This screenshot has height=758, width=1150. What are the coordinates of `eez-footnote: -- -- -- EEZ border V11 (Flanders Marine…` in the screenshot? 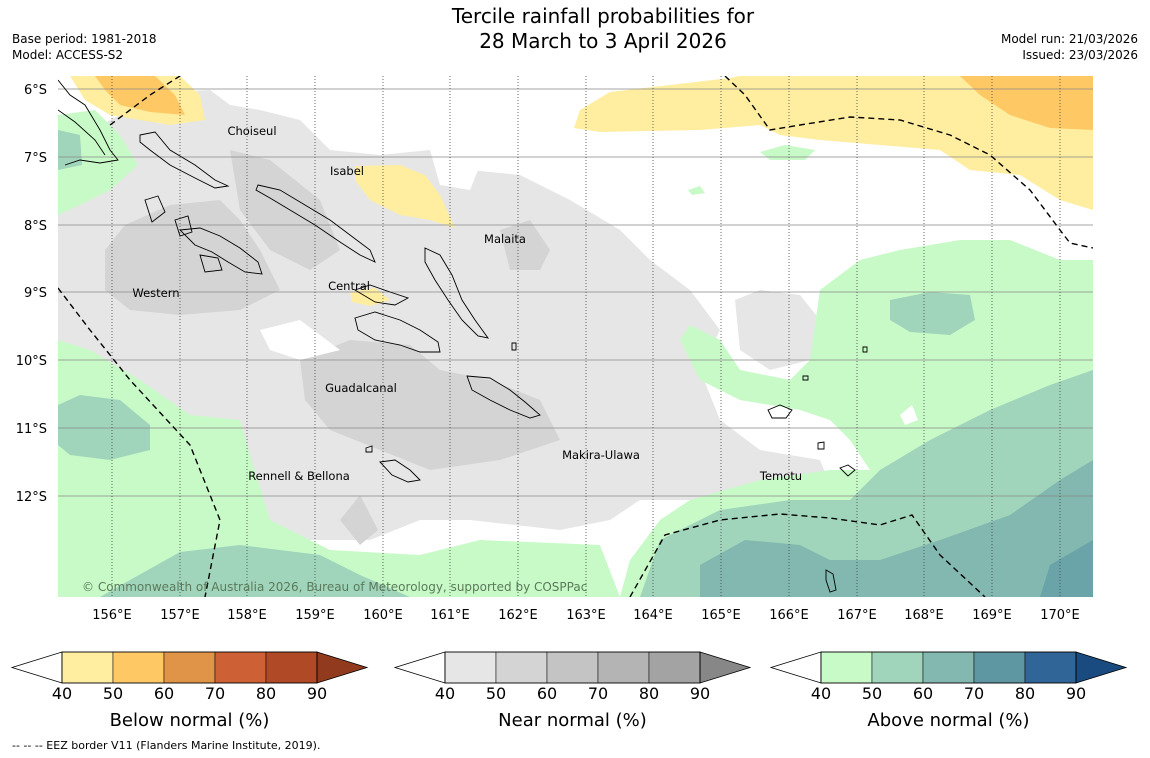 It's located at (166, 745).